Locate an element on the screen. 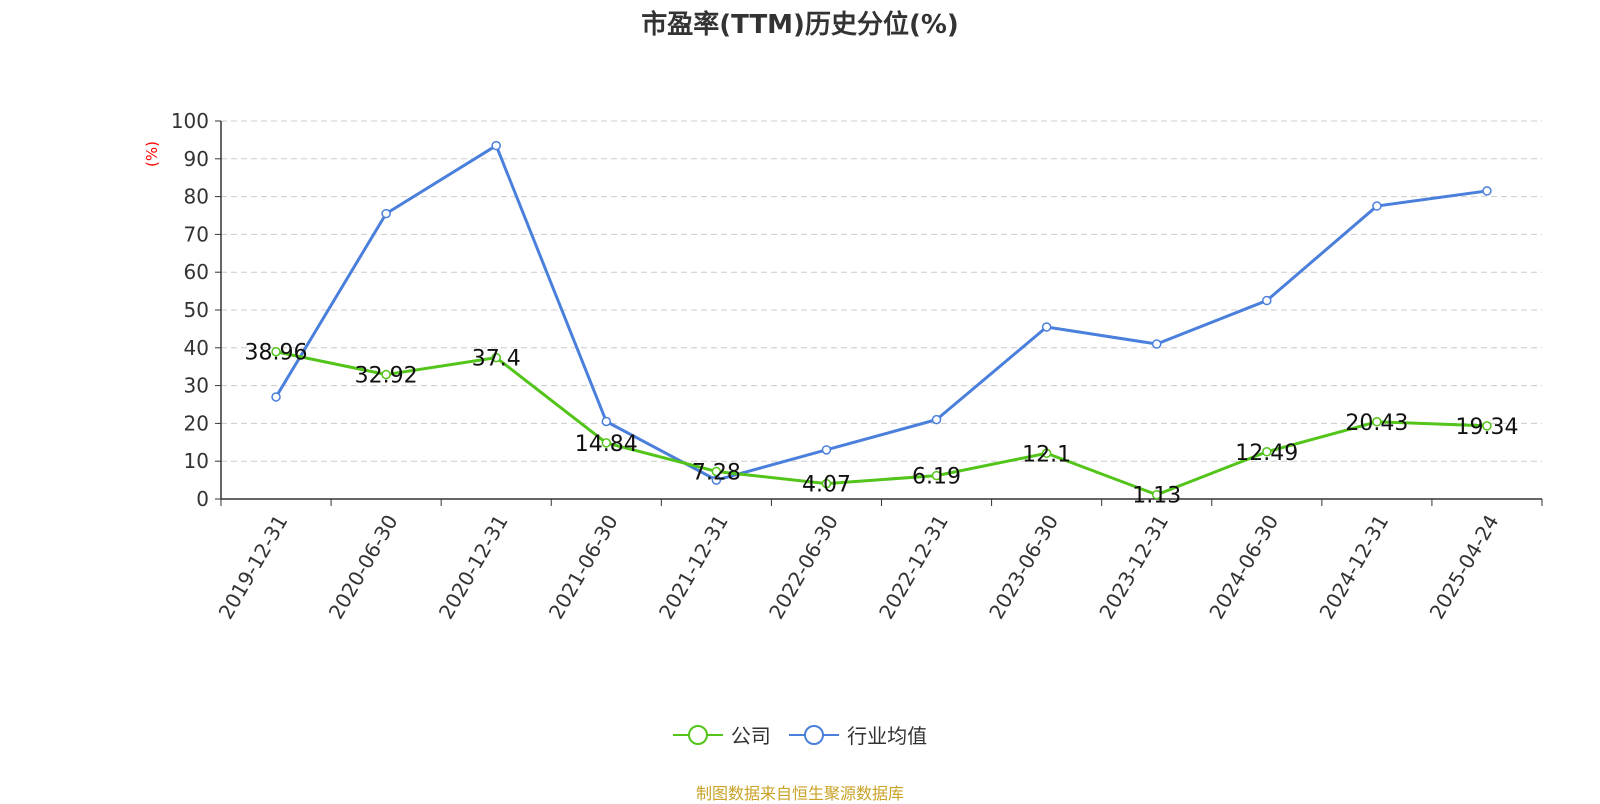 The height and width of the screenshot is (804, 1600). data-label: 7.28 is located at coordinates (716, 472).